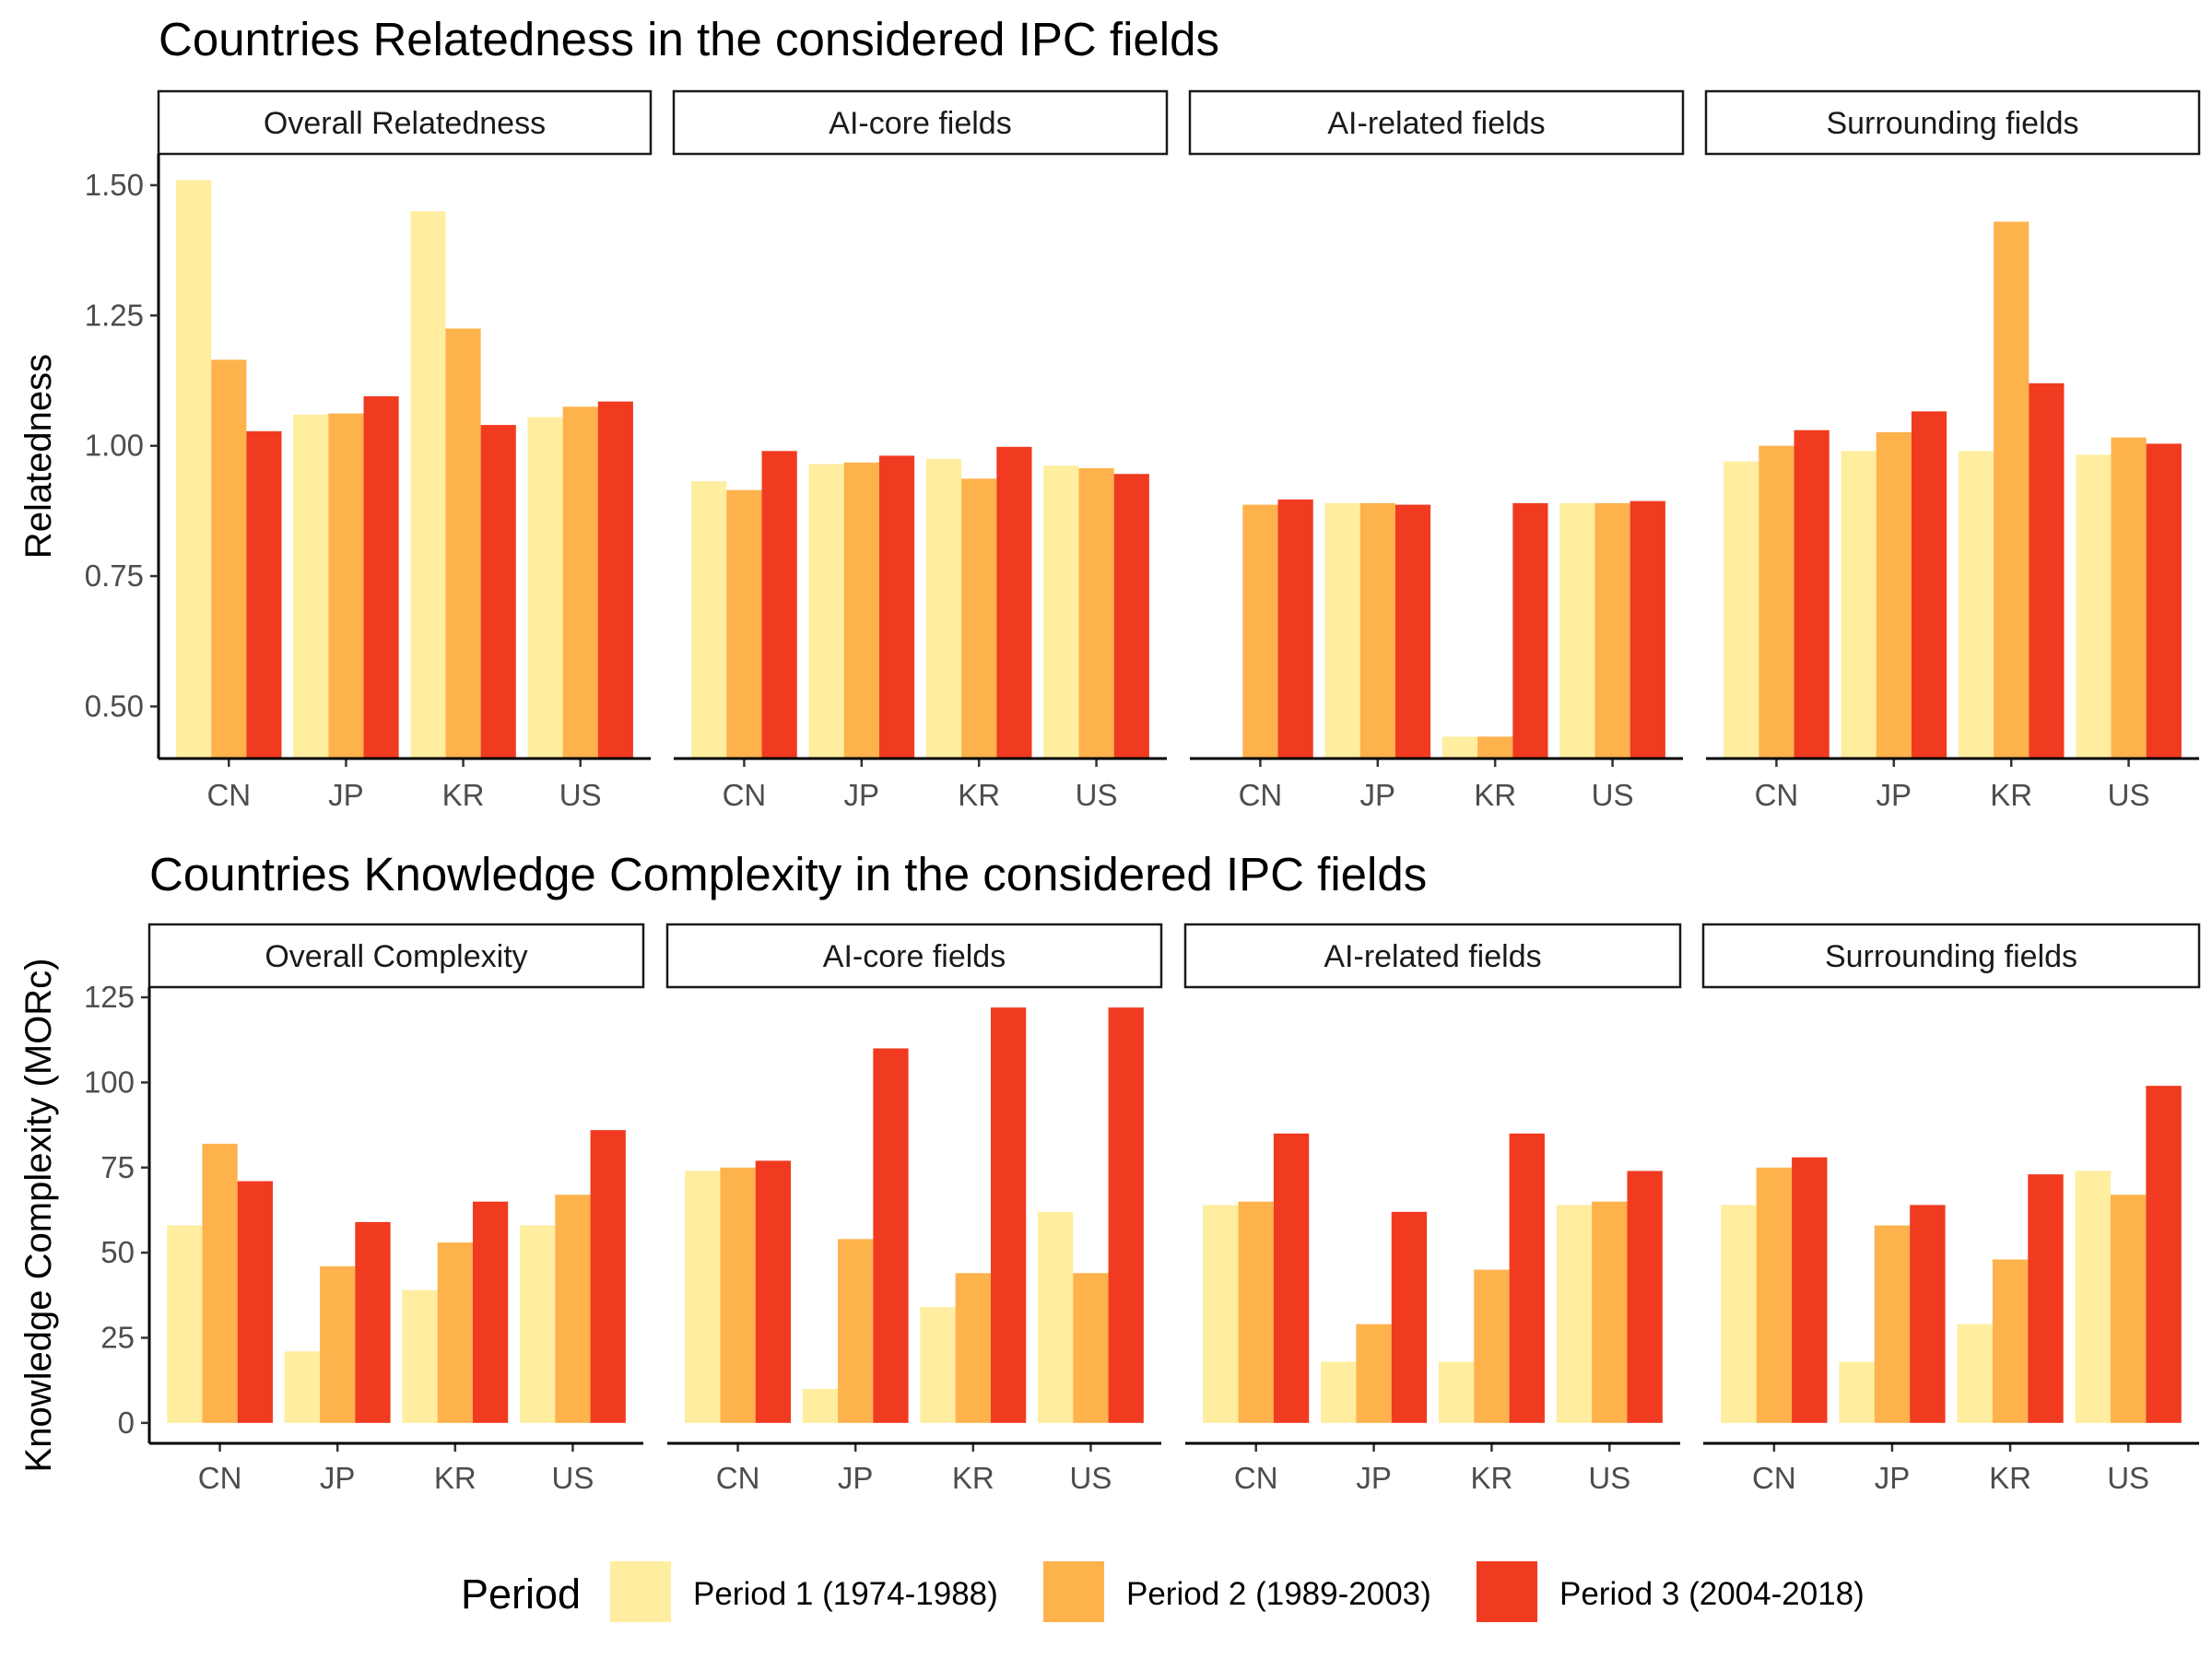 This screenshot has width=2212, height=1659. I want to click on facet-strip-label: Surrounding fields, so click(1952, 123).